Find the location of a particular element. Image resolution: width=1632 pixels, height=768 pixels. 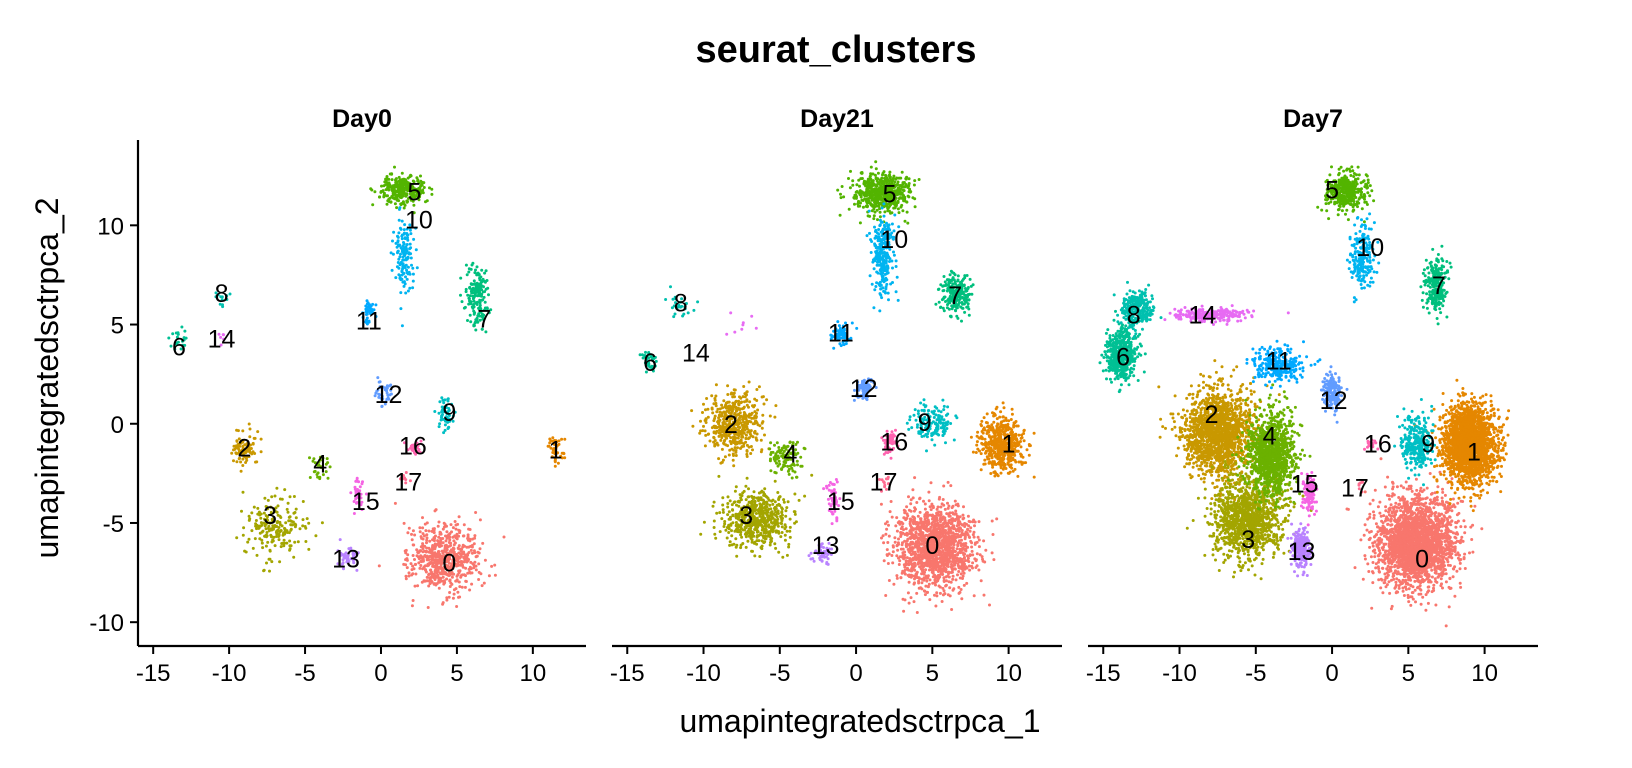

cluster-15-points is located at coordinates (358, 495).